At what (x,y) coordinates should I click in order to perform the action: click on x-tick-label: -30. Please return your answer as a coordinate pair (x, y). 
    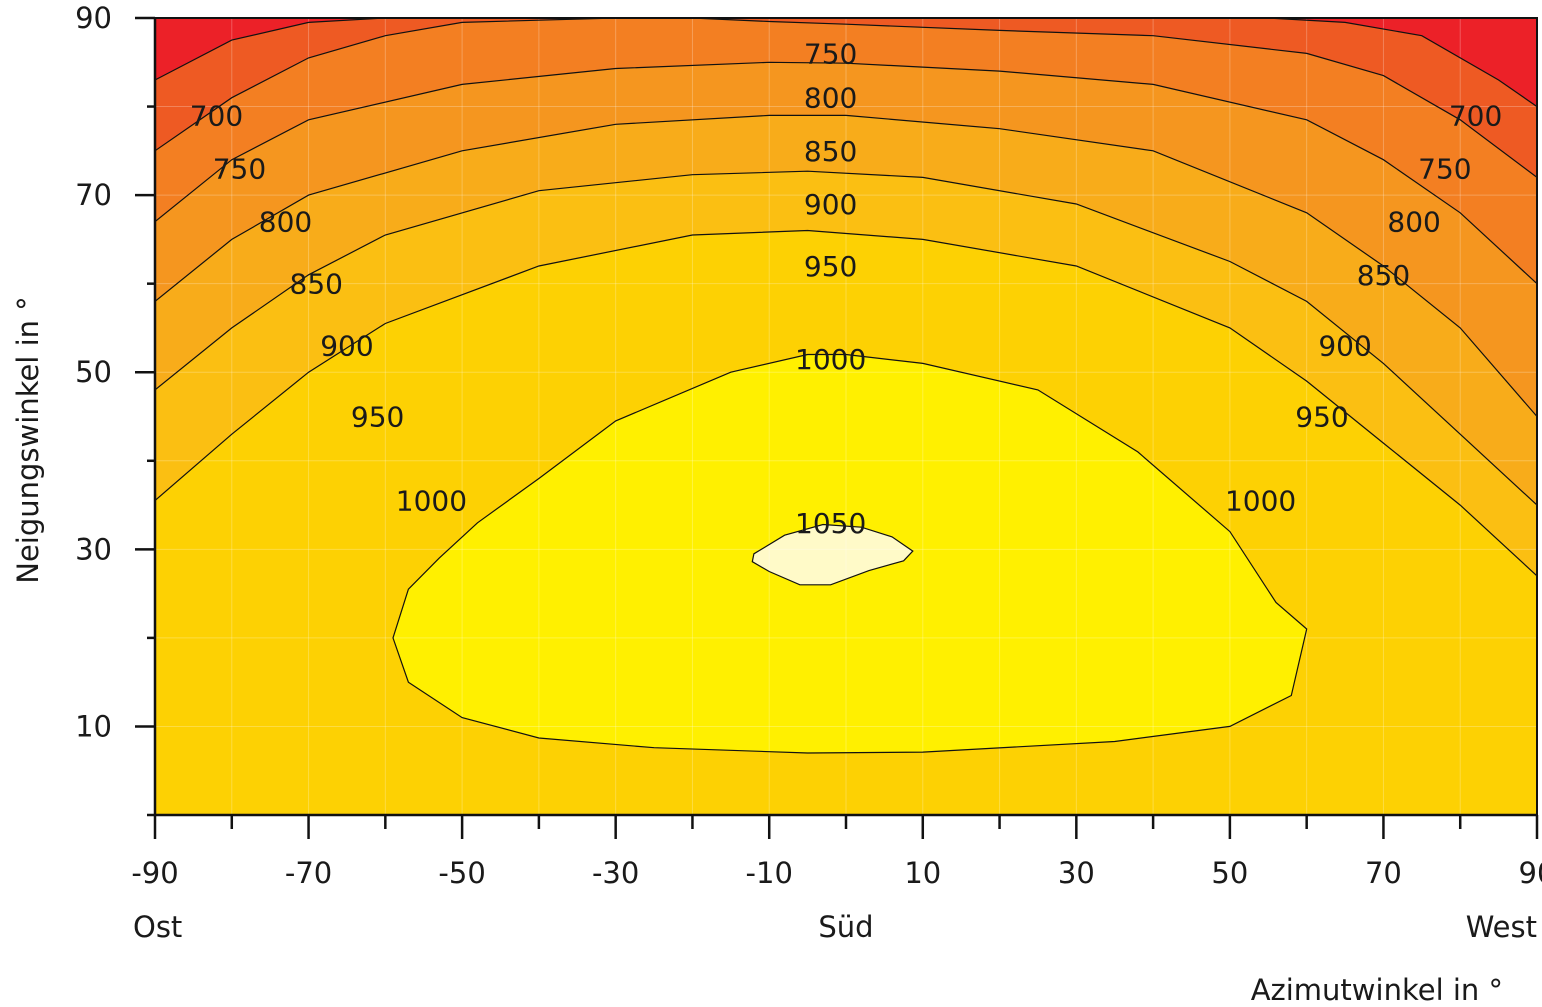
    Looking at the image, I should click on (615, 873).